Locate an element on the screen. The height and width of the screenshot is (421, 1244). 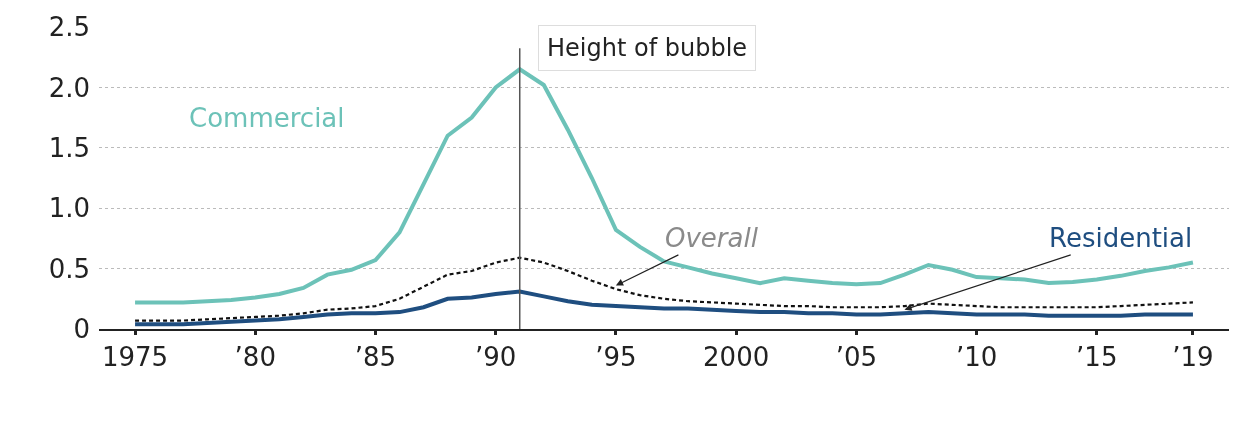
x-tick-label: ’15 is located at coordinates (1097, 356).